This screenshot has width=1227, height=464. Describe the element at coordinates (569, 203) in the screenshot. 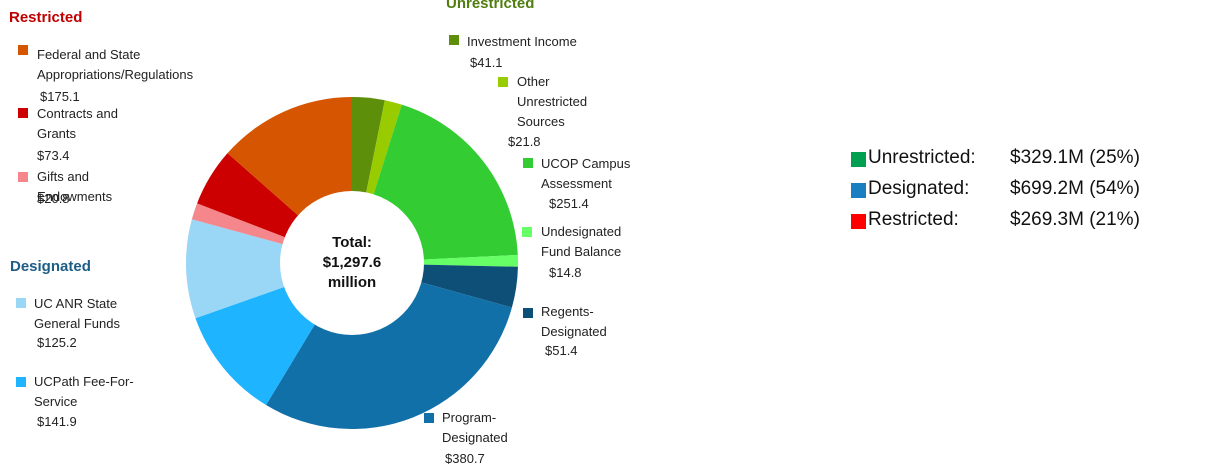

I see `value-label: $251.4` at that location.